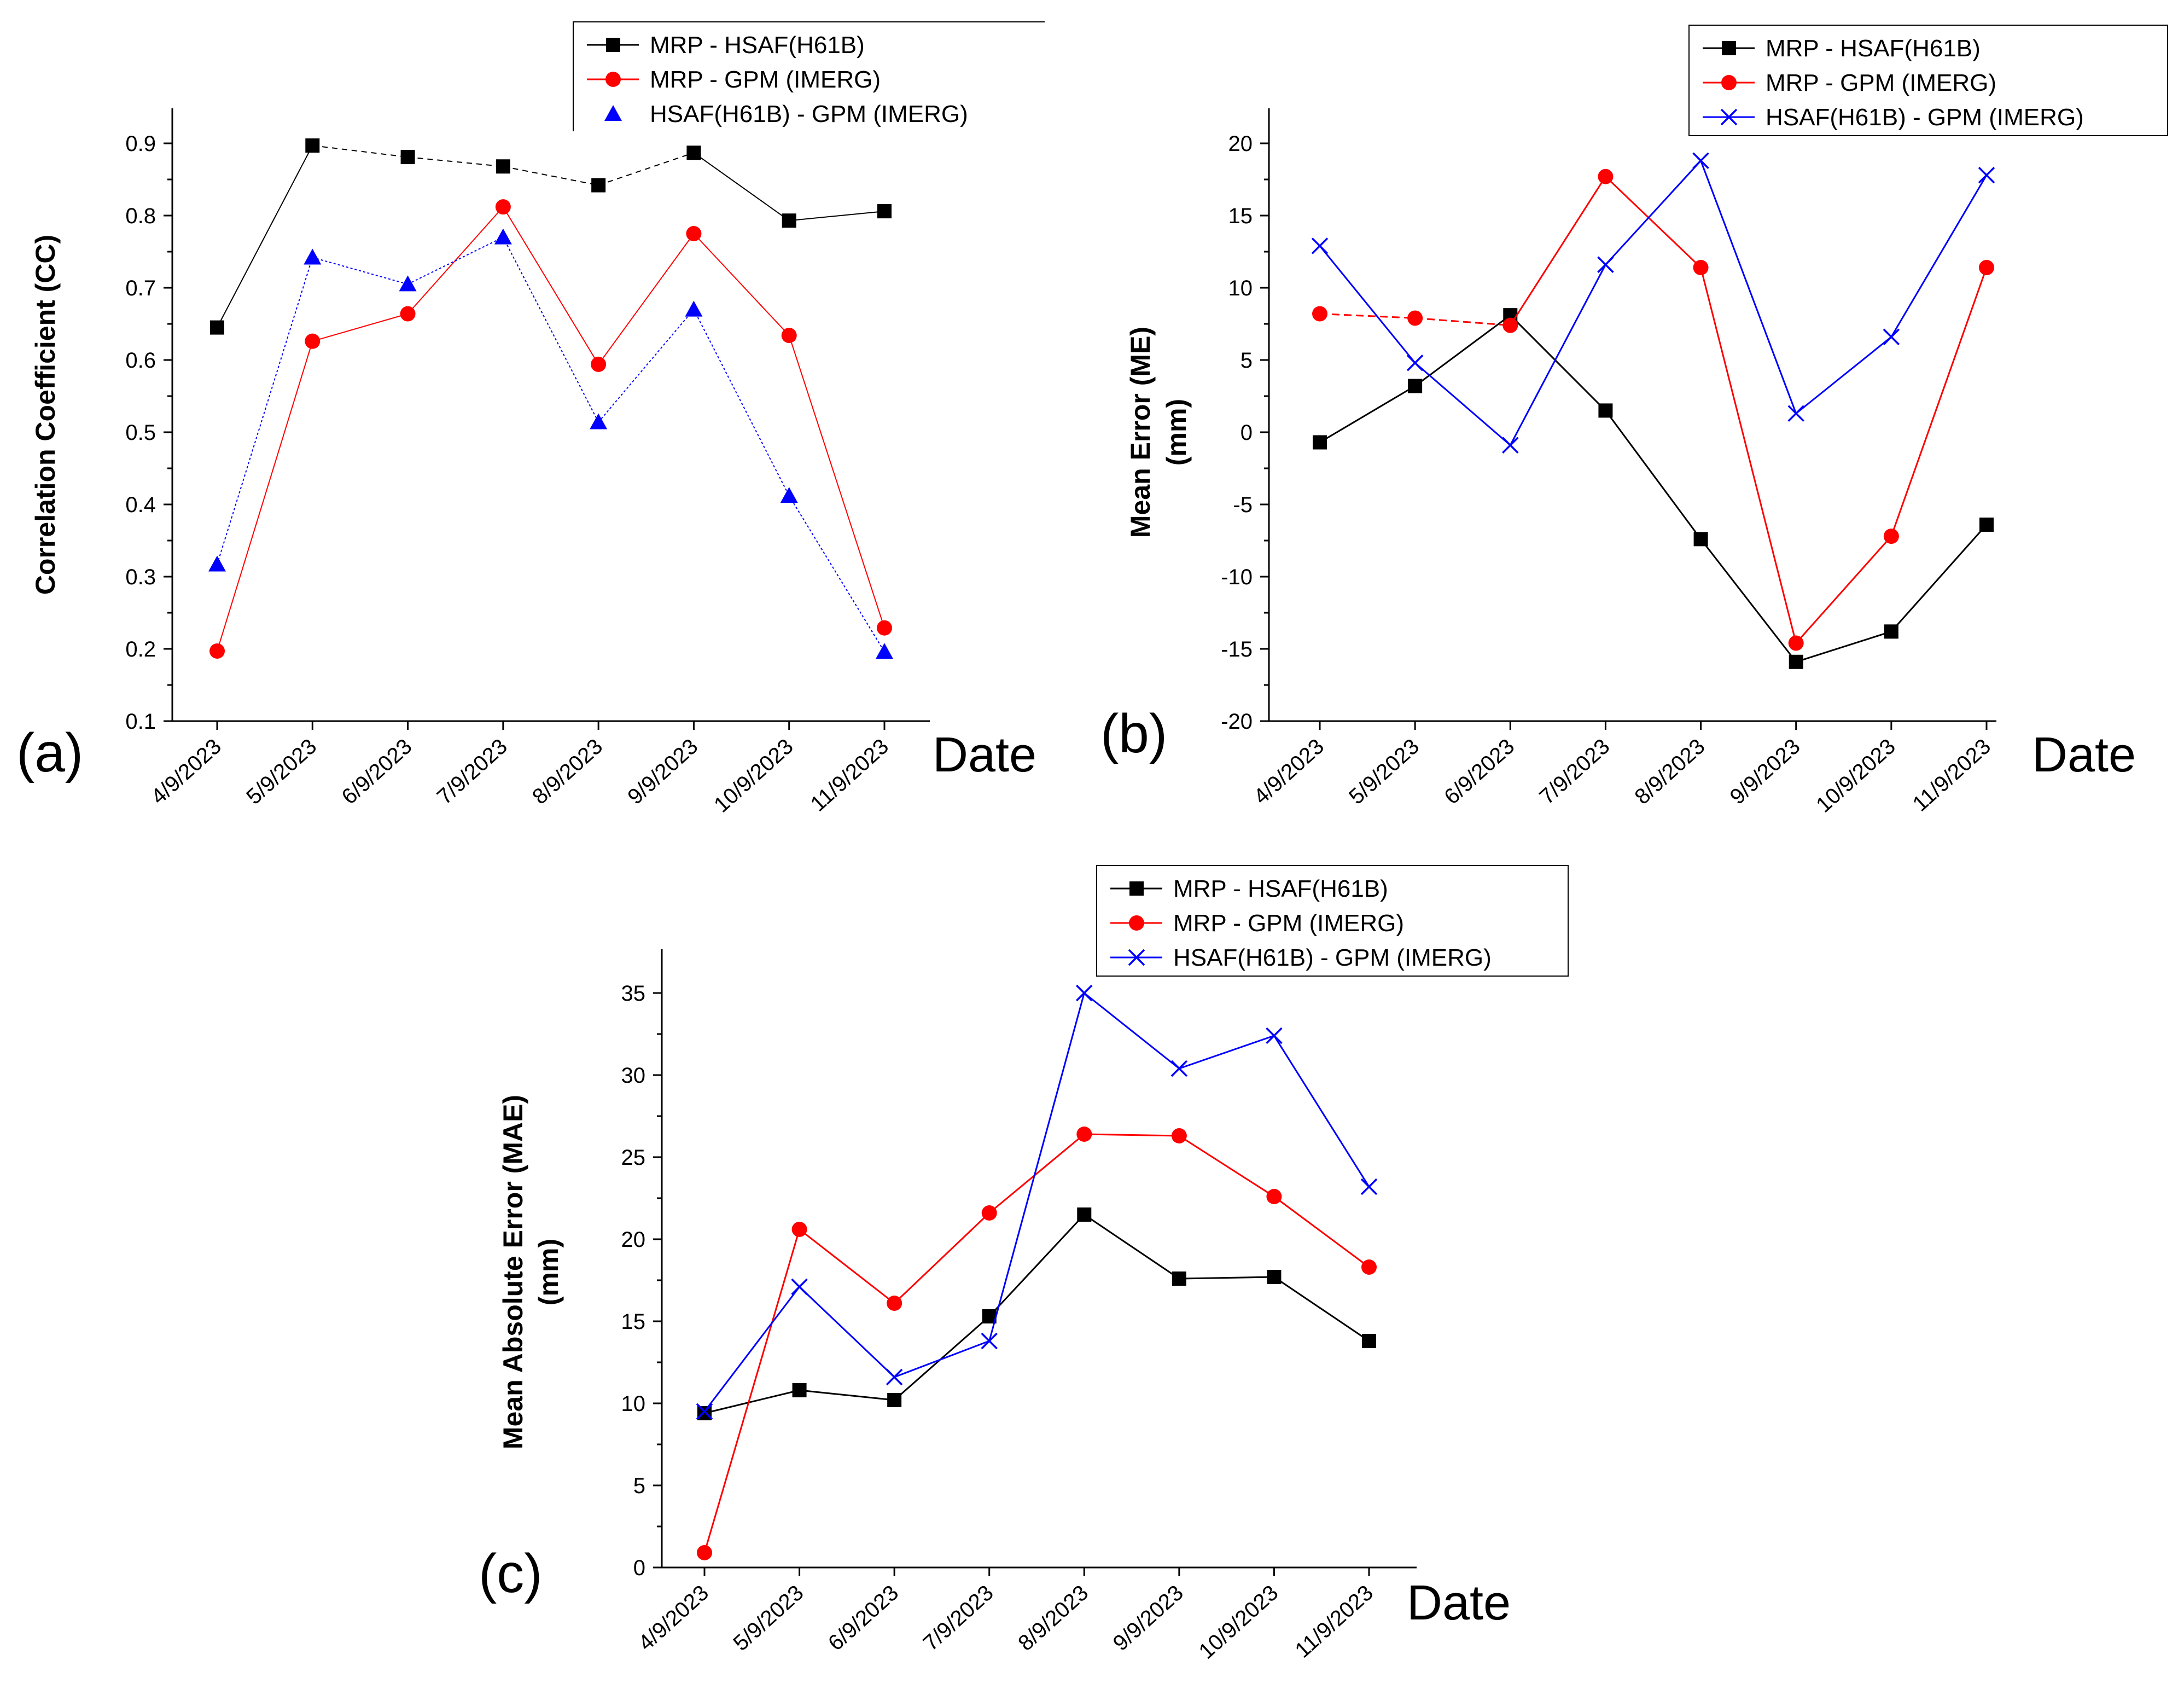 This screenshot has width=2184, height=1707. What do you see at coordinates (1176, 432) in the screenshot?
I see `y-axis-unit: (mm)` at bounding box center [1176, 432].